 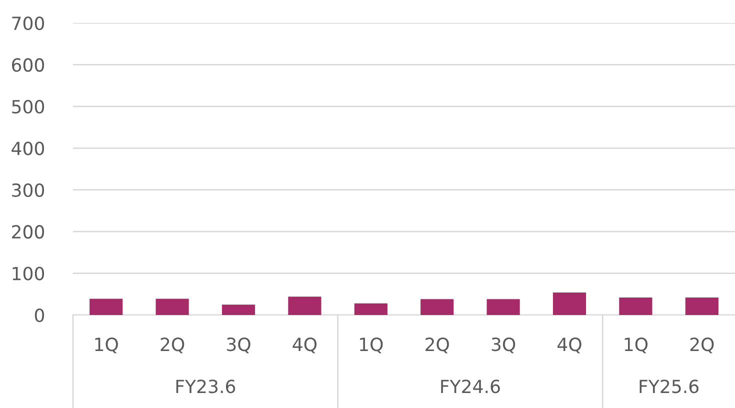 I want to click on y-tick-label: 100, so click(x=28, y=273).